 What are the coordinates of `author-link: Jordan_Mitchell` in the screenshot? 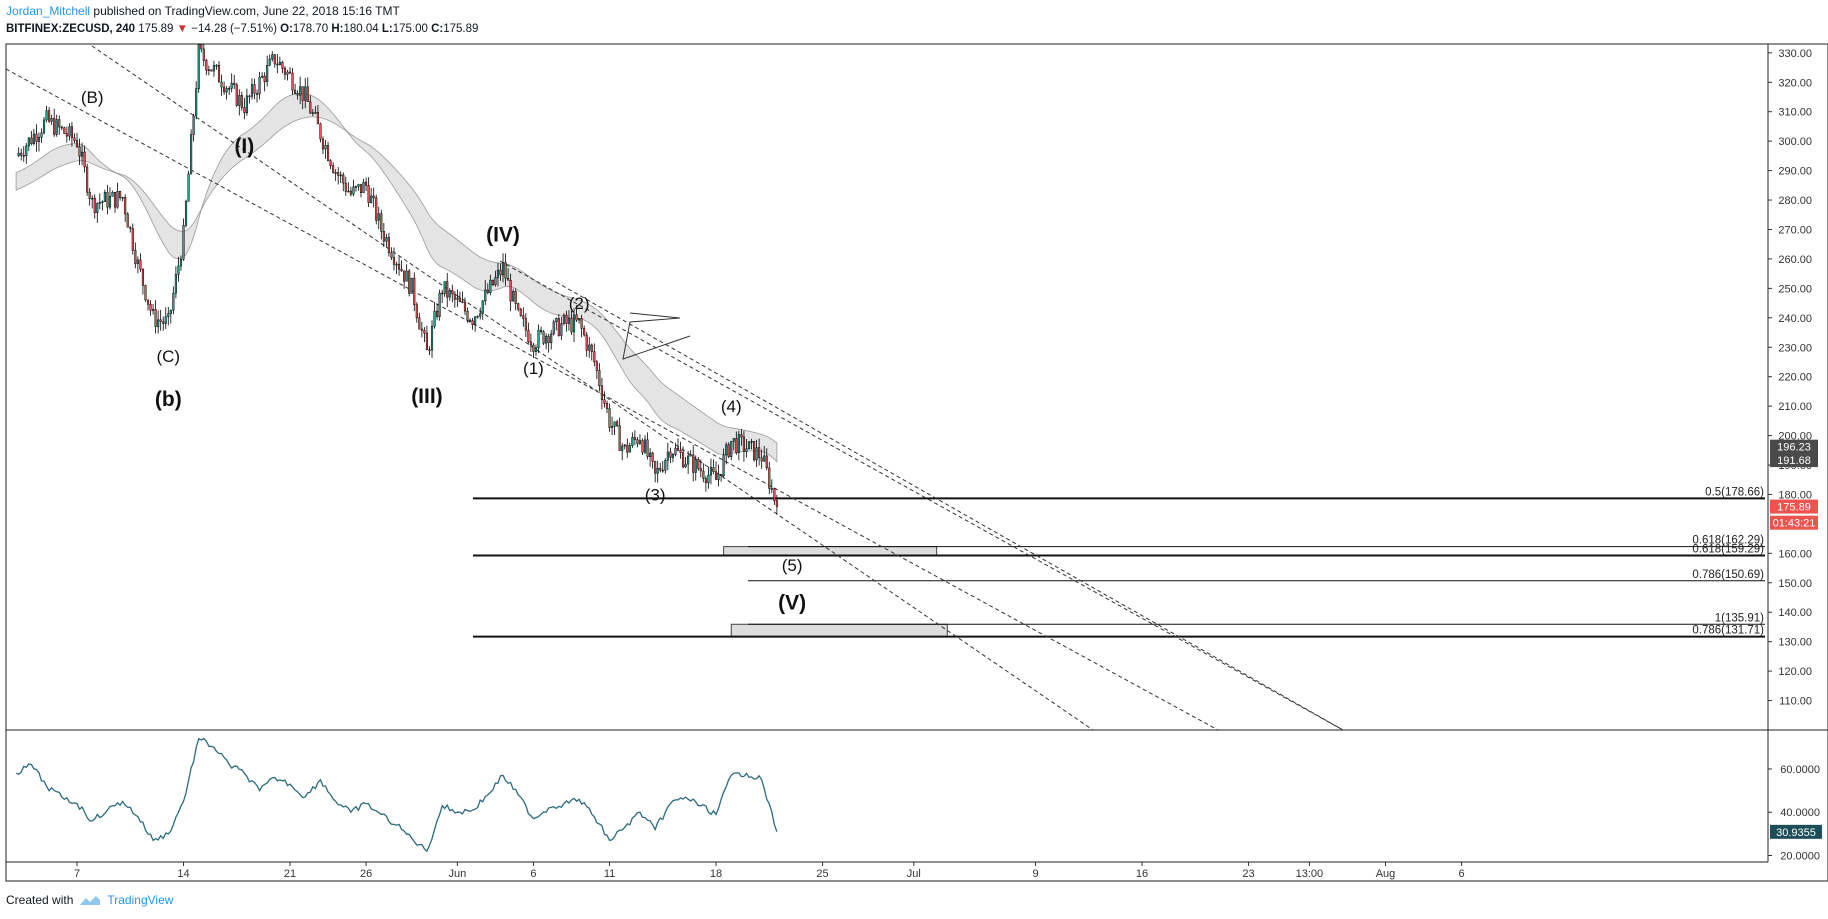 It's located at (48, 11).